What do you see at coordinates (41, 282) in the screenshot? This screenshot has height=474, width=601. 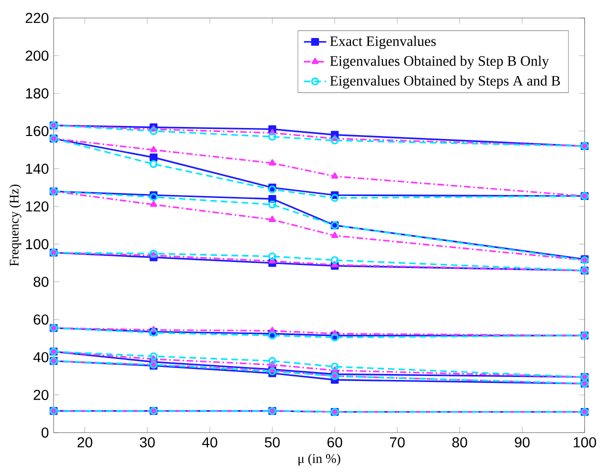 I see `y-tick-label: 80` at bounding box center [41, 282].